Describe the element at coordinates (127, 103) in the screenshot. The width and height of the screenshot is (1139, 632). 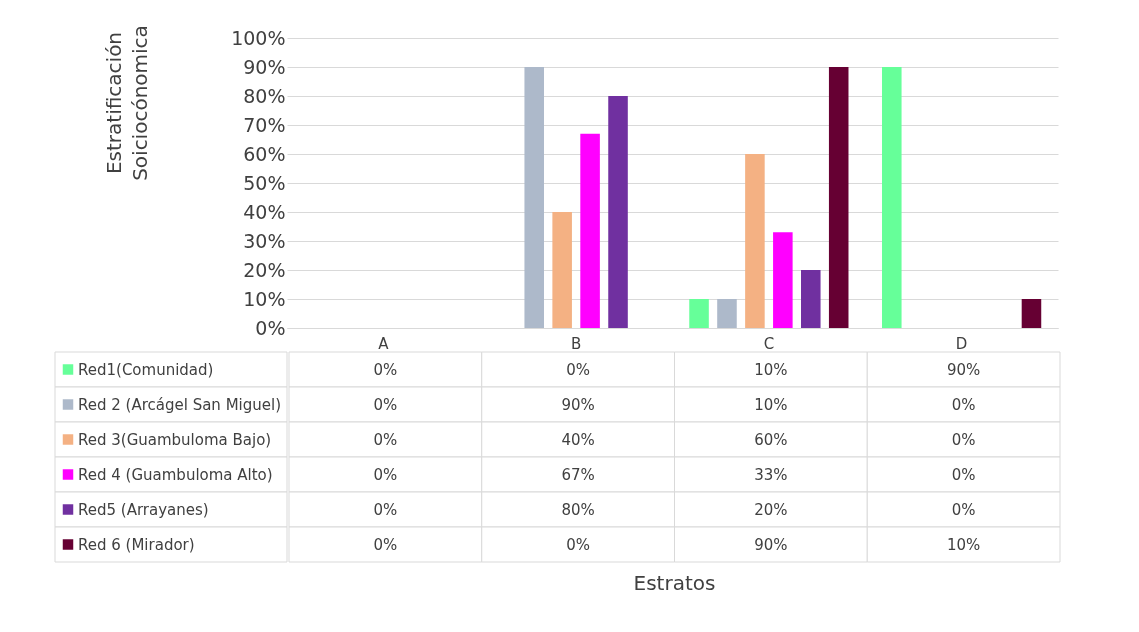
I see `y-axis-title: Estratificación Soiciocónomica` at that location.